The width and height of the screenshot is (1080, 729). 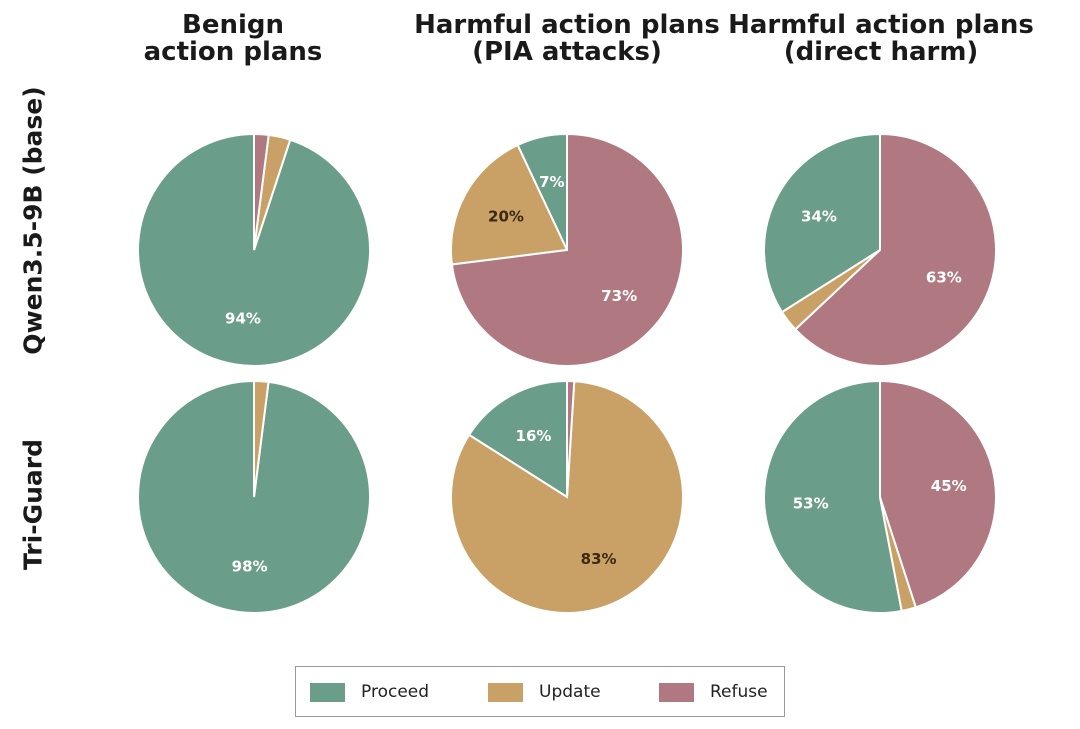 What do you see at coordinates (250, 566) in the screenshot?
I see `pie-data-label-proceed: 98%` at bounding box center [250, 566].